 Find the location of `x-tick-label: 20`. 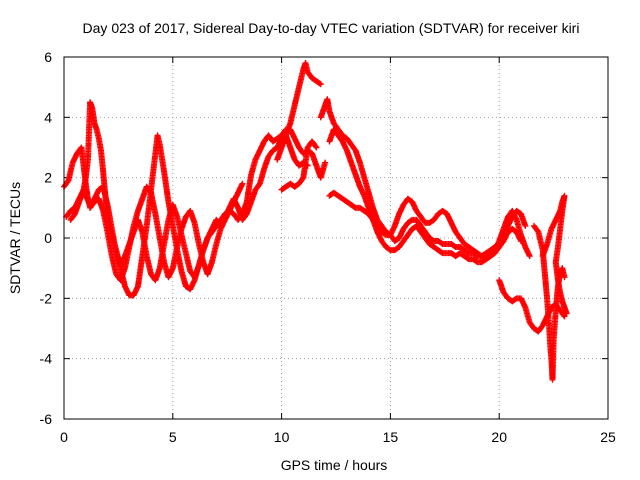

x-tick-label: 20 is located at coordinates (499, 437).